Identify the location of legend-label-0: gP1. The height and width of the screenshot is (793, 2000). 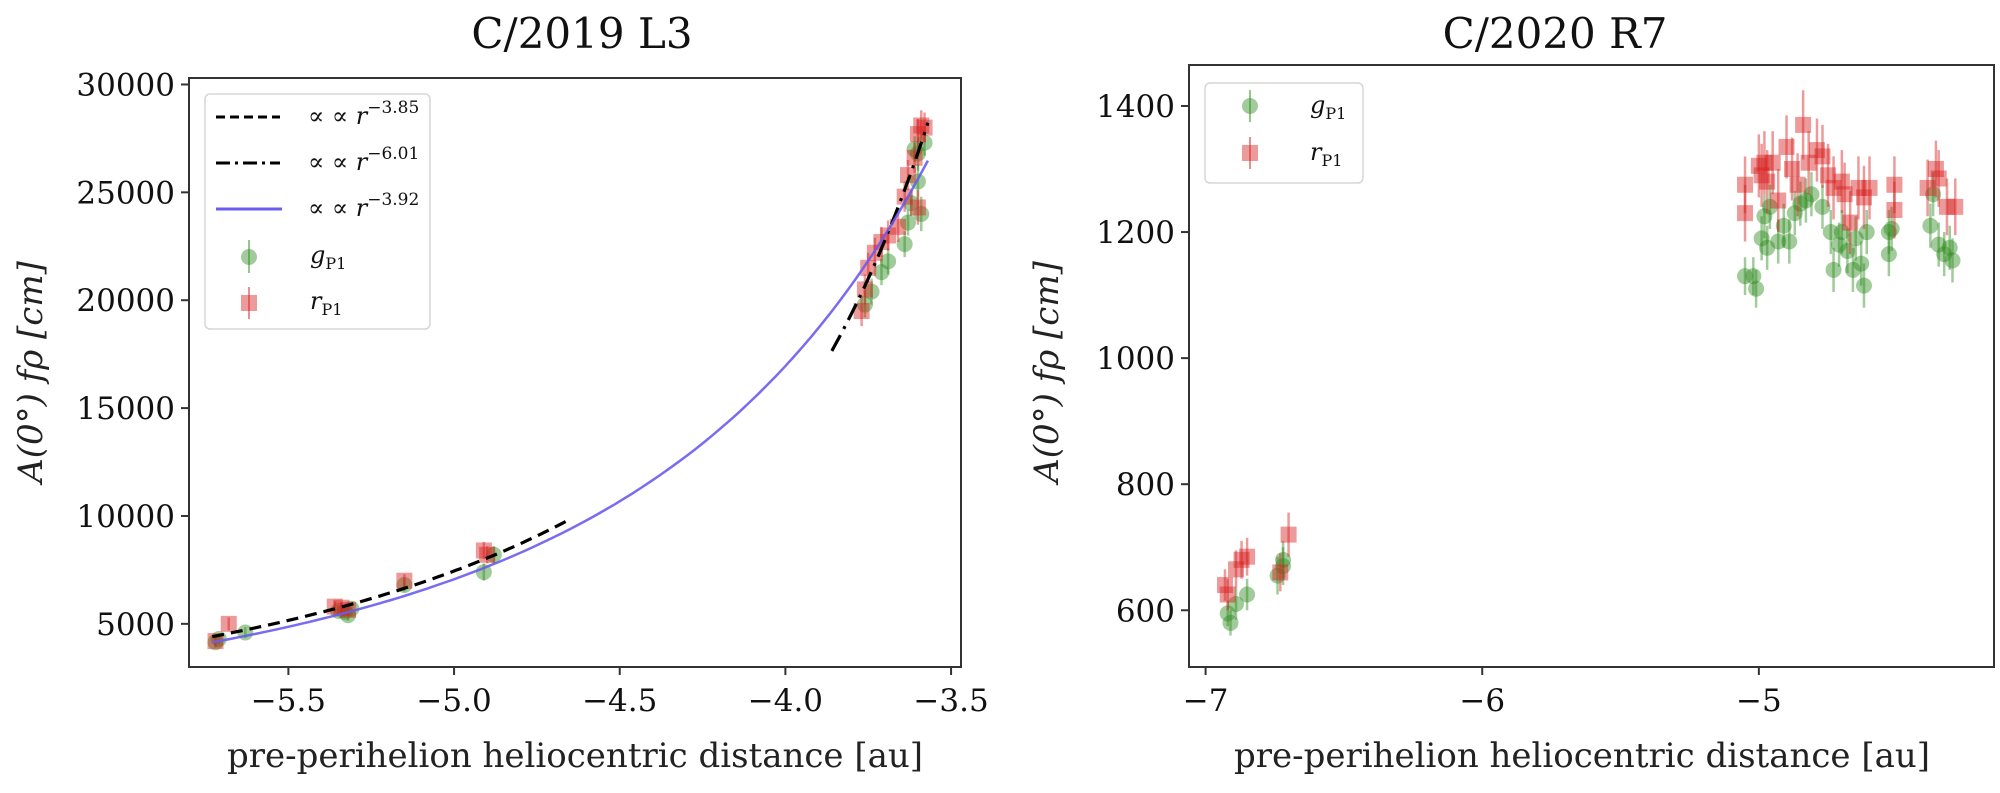
(1328, 107).